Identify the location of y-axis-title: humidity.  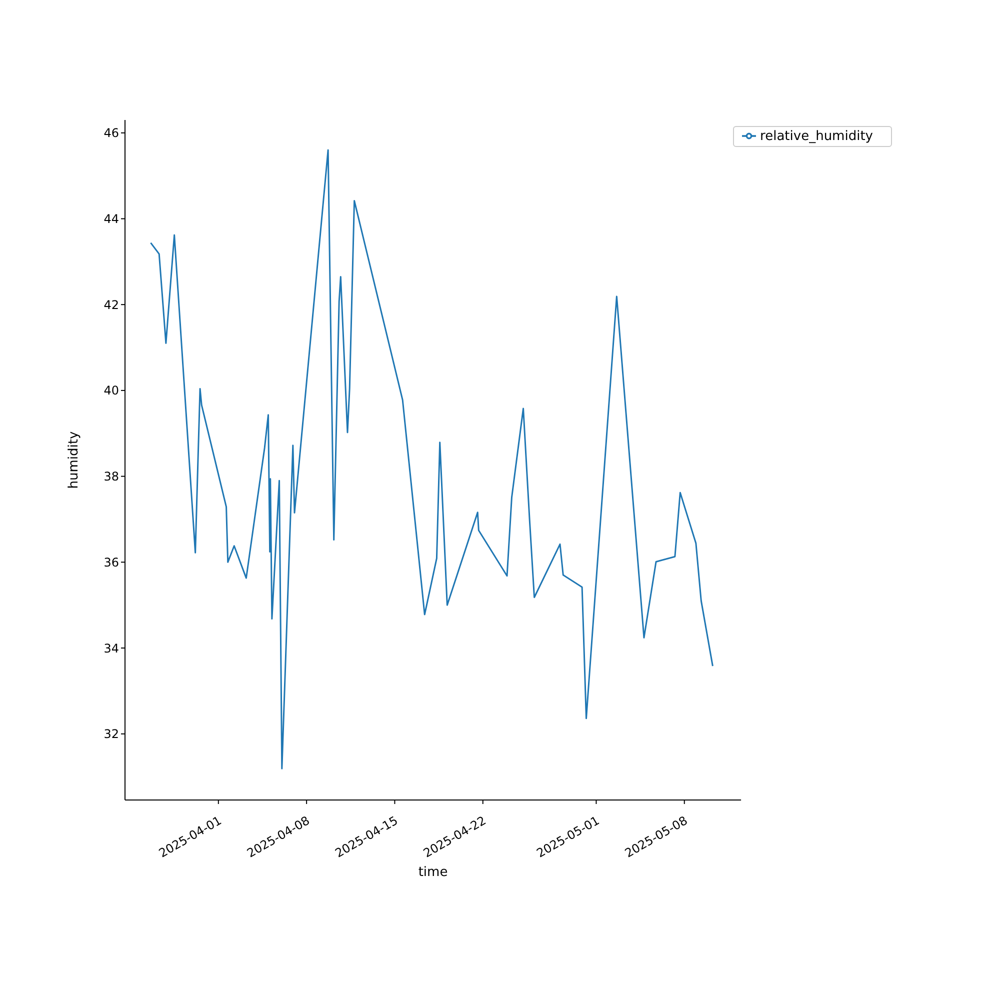
(74, 459).